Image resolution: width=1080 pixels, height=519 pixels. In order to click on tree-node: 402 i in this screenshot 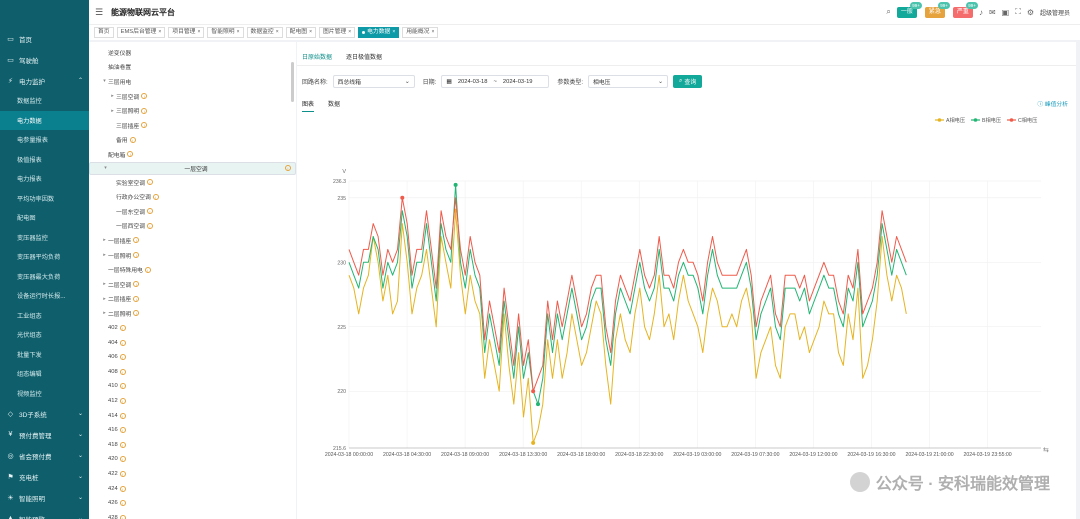, I will do `click(192, 328)`.